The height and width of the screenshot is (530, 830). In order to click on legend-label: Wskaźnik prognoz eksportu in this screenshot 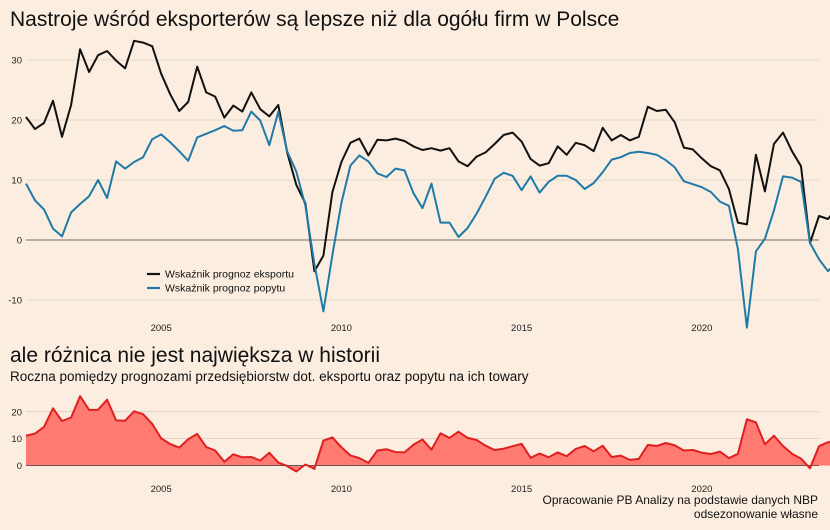, I will do `click(229, 275)`.